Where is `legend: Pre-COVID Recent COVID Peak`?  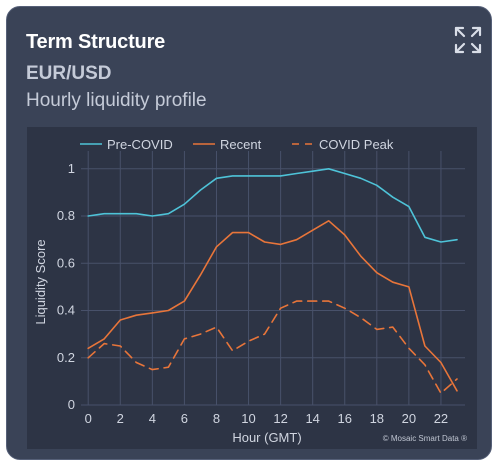
legend: Pre-COVID Recent COVID Peak is located at coordinates (237, 144).